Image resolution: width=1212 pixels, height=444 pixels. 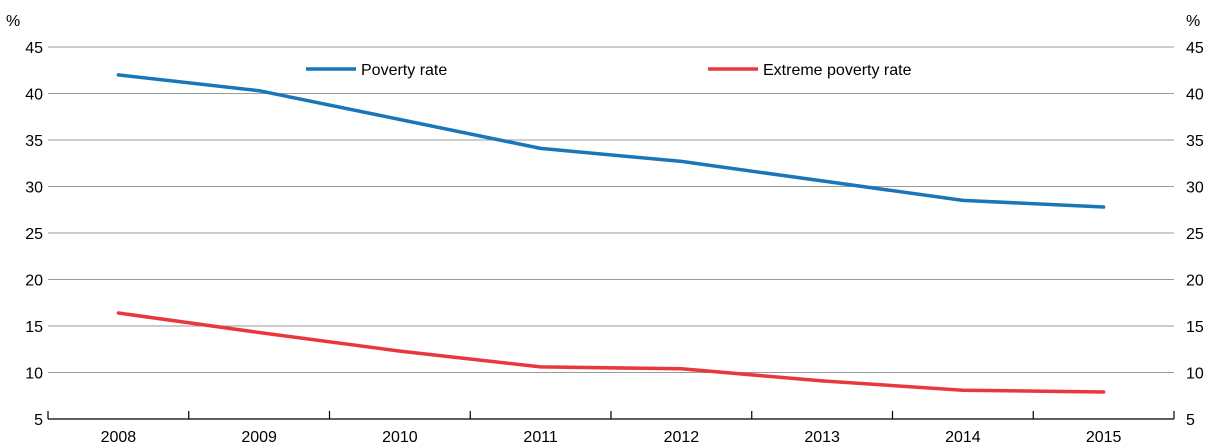 I want to click on y-tick-label-left: 20, so click(x=34, y=281).